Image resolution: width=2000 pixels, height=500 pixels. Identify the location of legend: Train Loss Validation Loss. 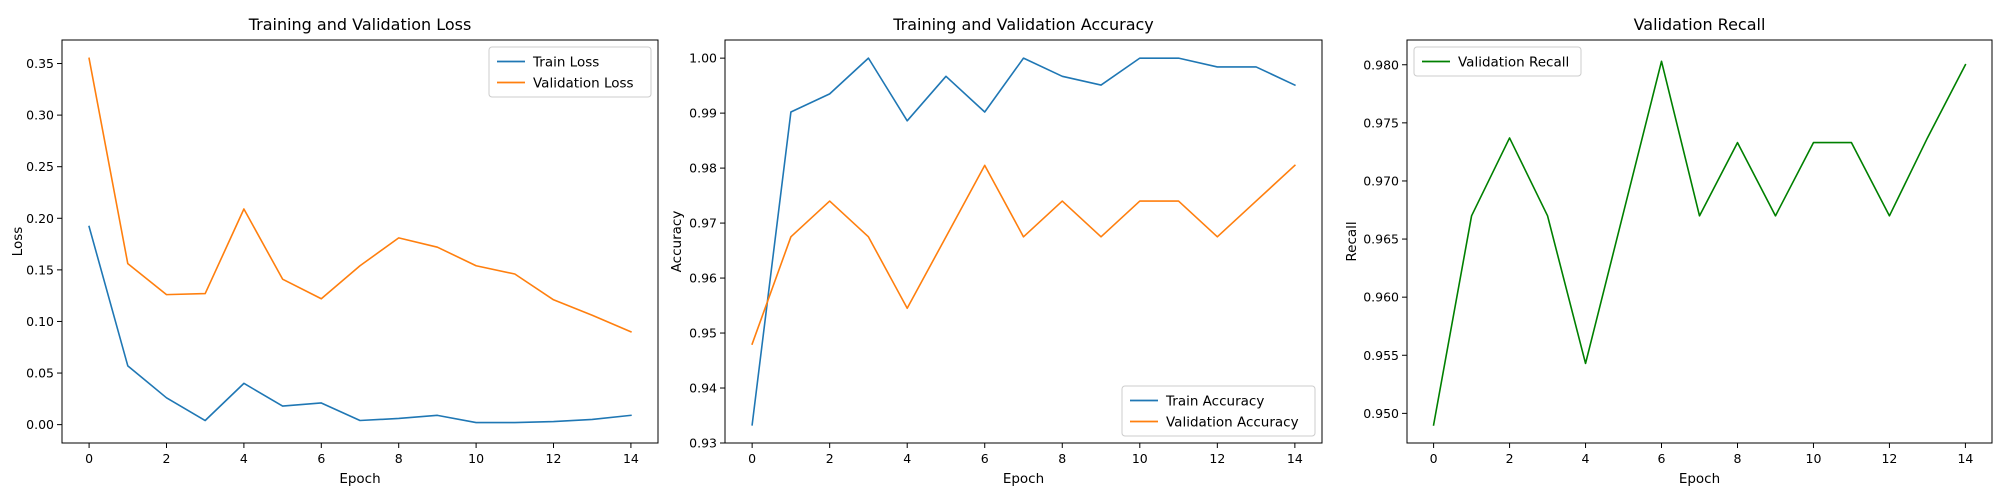
(570, 72).